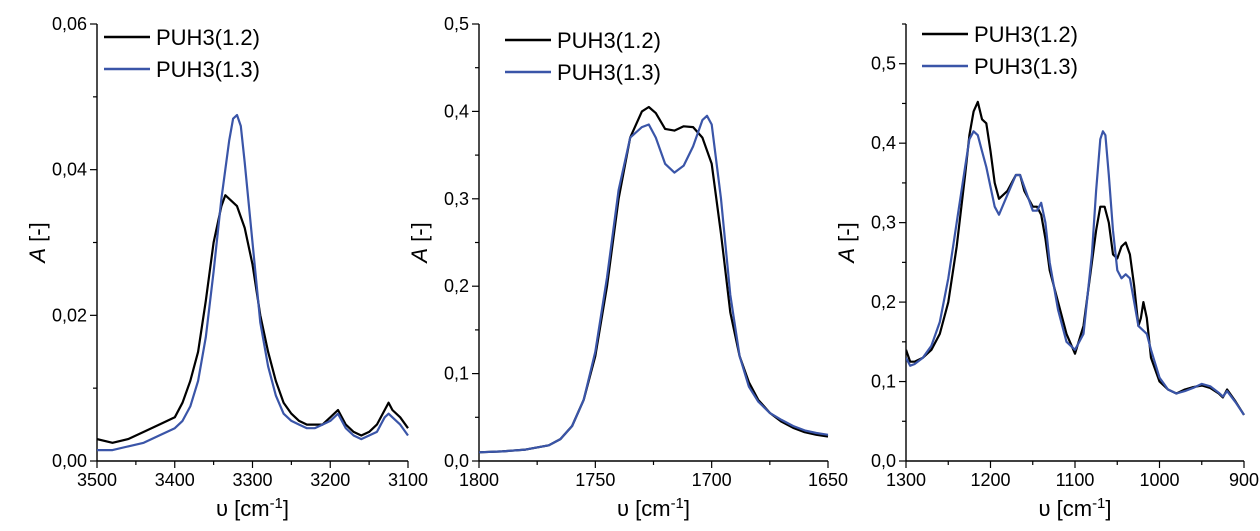  What do you see at coordinates (1159, 480) in the screenshot?
I see `x-tick-label: 1000` at bounding box center [1159, 480].